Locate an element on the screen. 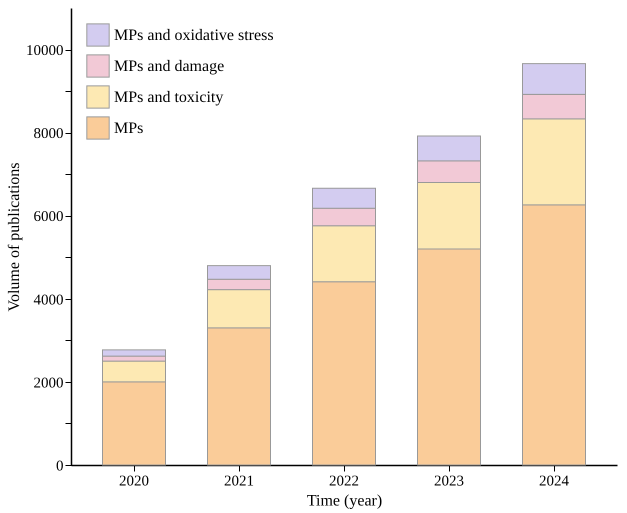 The height and width of the screenshot is (513, 627). x-tick-label: 2023 is located at coordinates (449, 482).